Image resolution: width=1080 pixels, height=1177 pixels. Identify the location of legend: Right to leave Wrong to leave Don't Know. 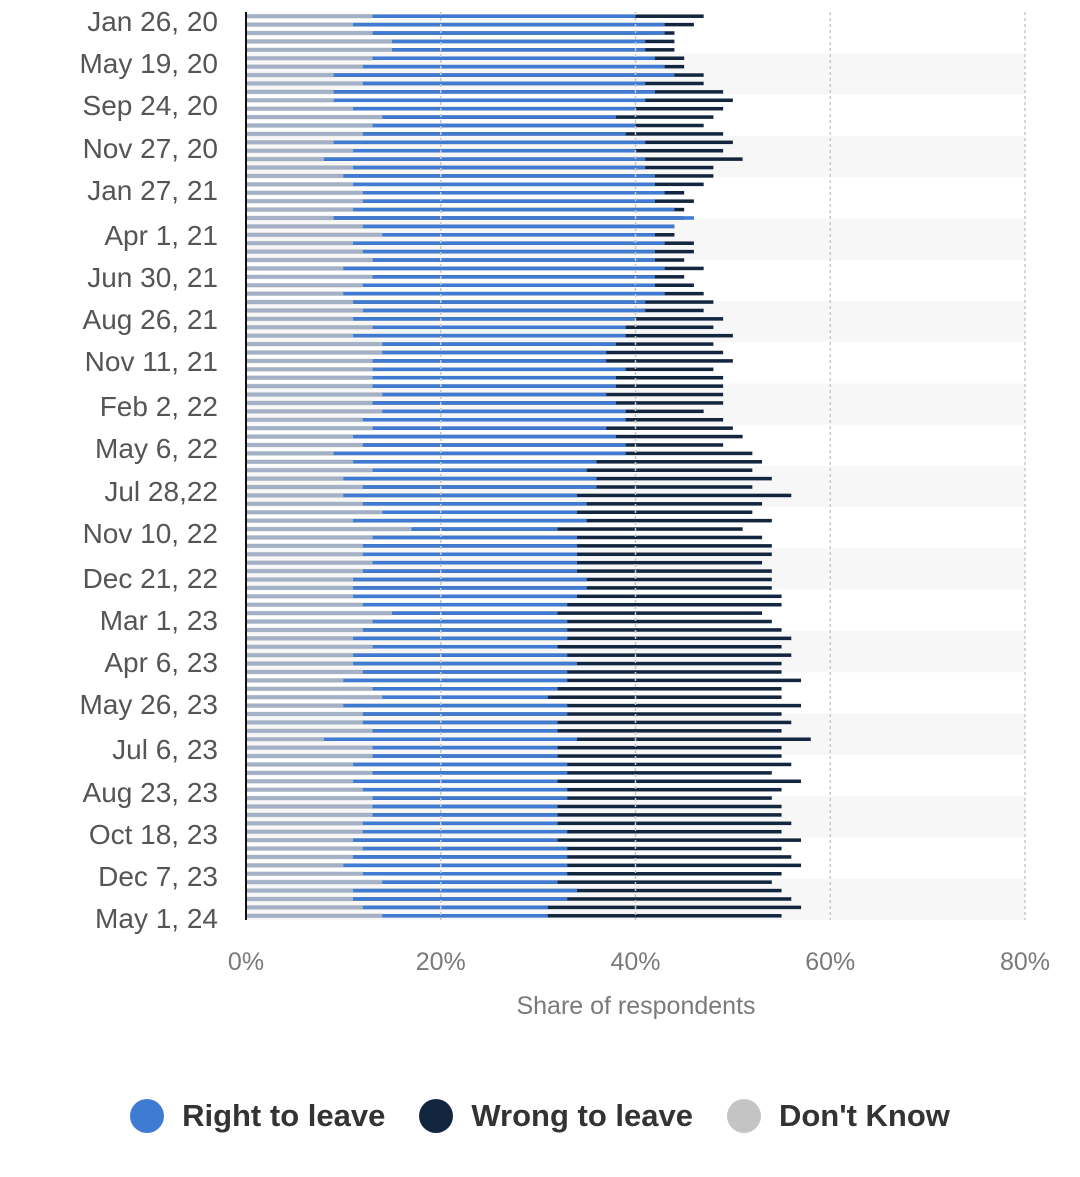
(540, 1116).